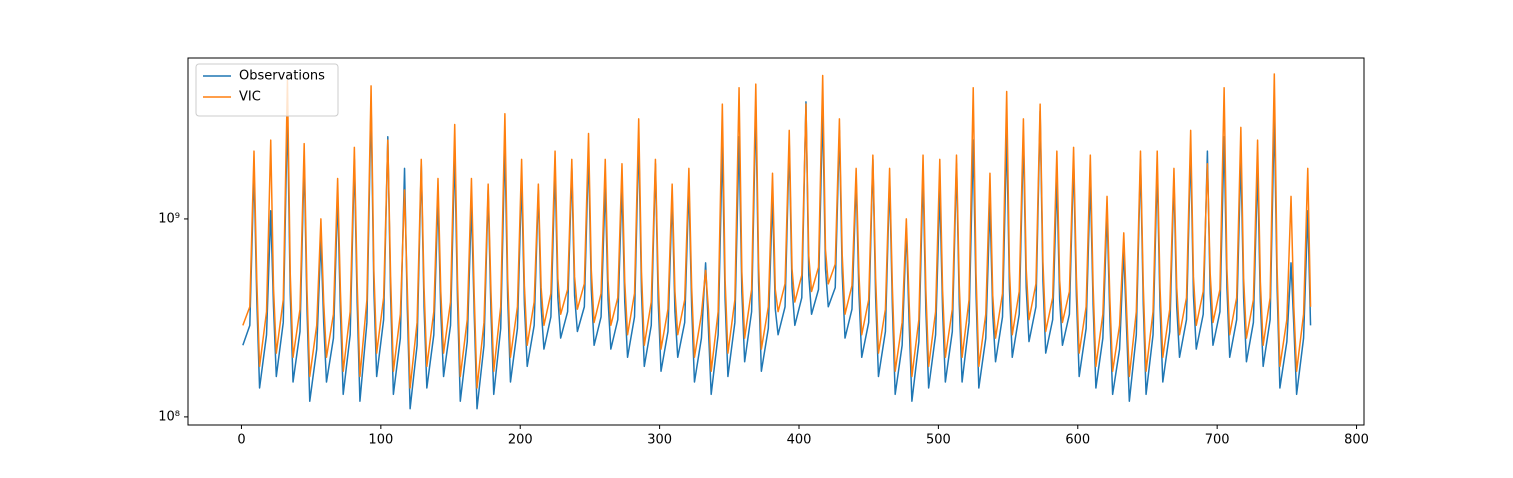  I want to click on legend-frame, so click(267, 90).